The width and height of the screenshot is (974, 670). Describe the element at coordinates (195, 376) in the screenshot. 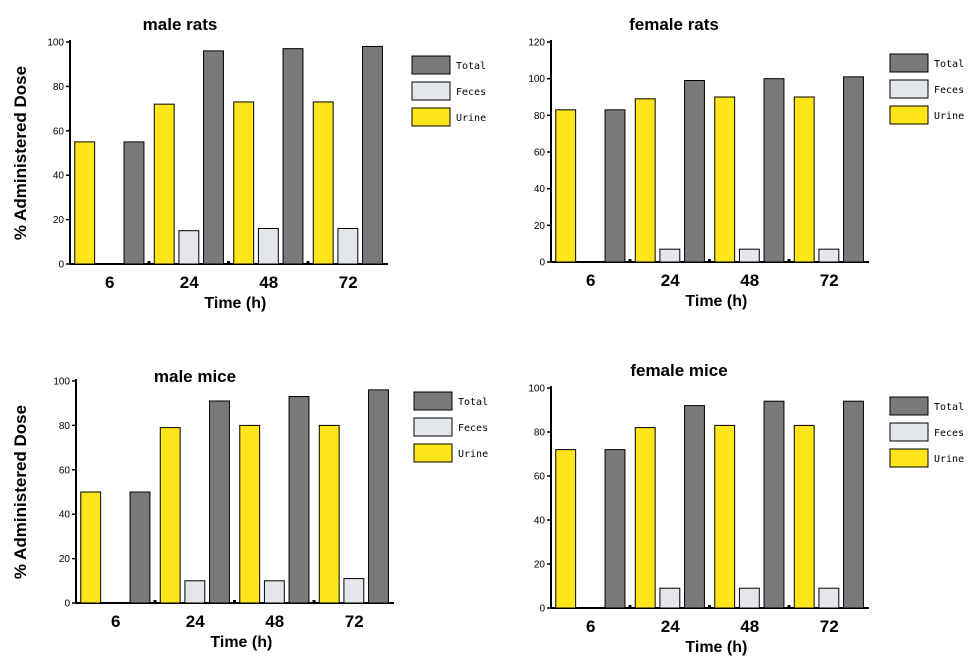

I see `chart-title: male mice` at that location.